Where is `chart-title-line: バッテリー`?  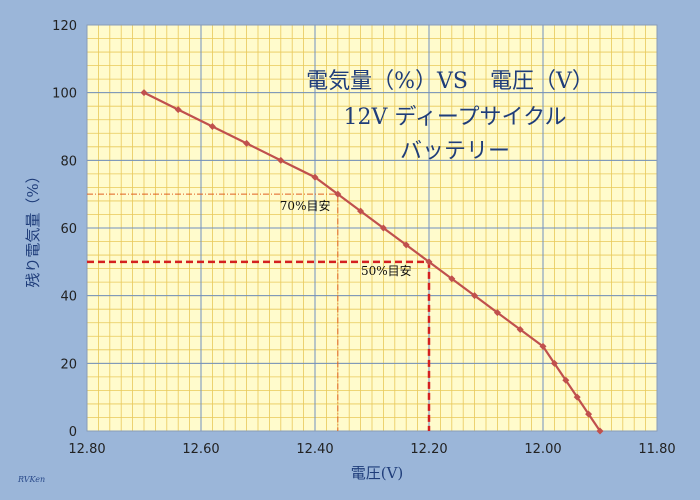 chart-title-line: バッテリー is located at coordinates (455, 151).